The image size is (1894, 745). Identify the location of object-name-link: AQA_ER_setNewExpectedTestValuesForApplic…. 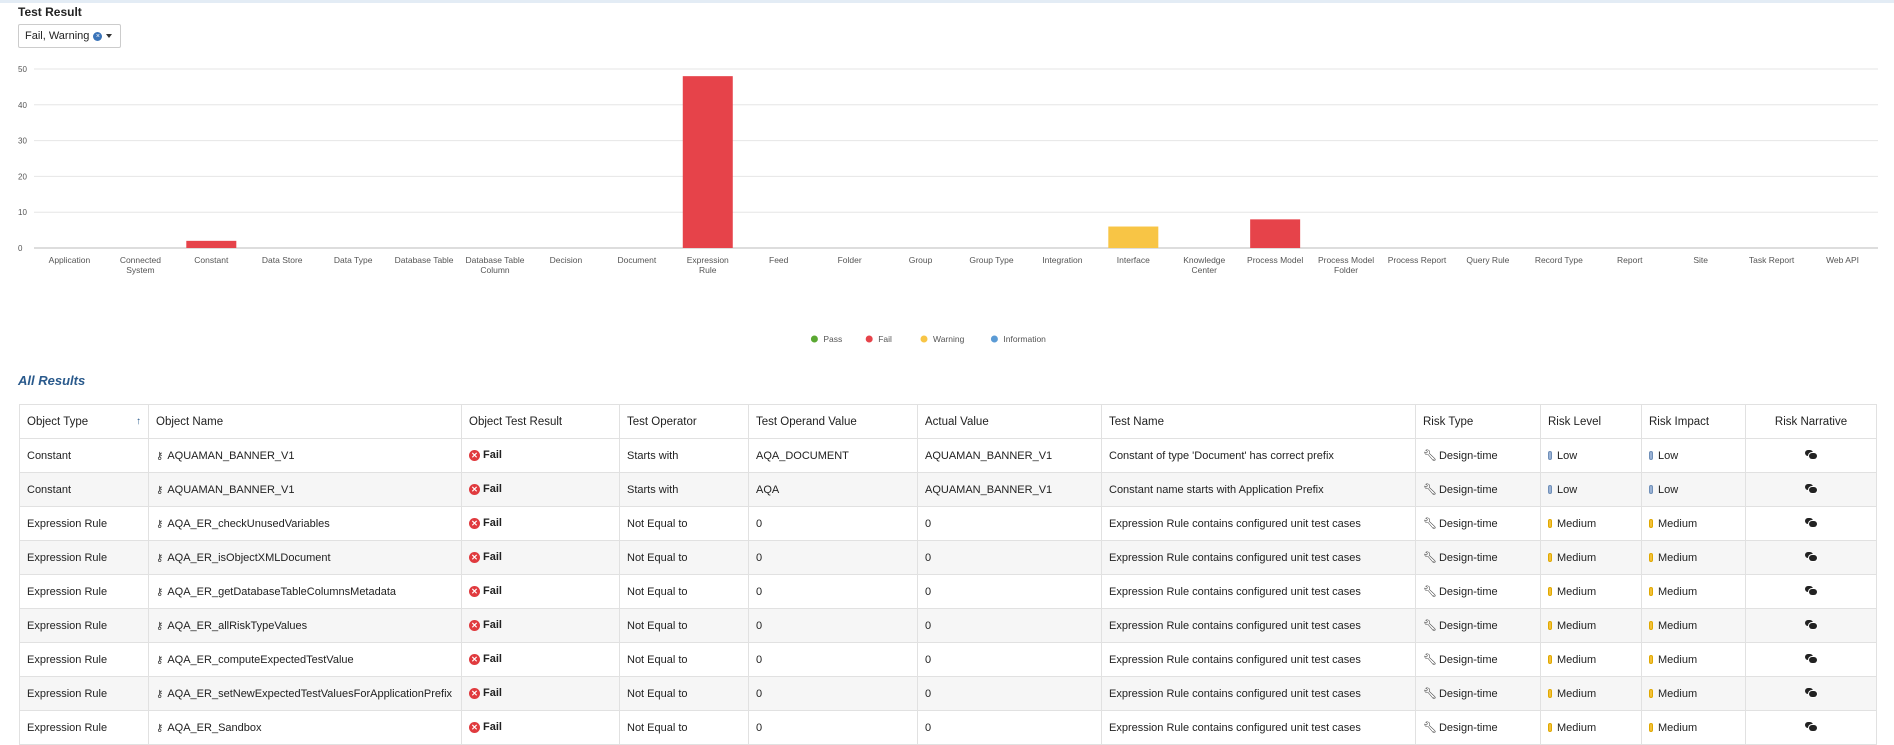
(310, 693).